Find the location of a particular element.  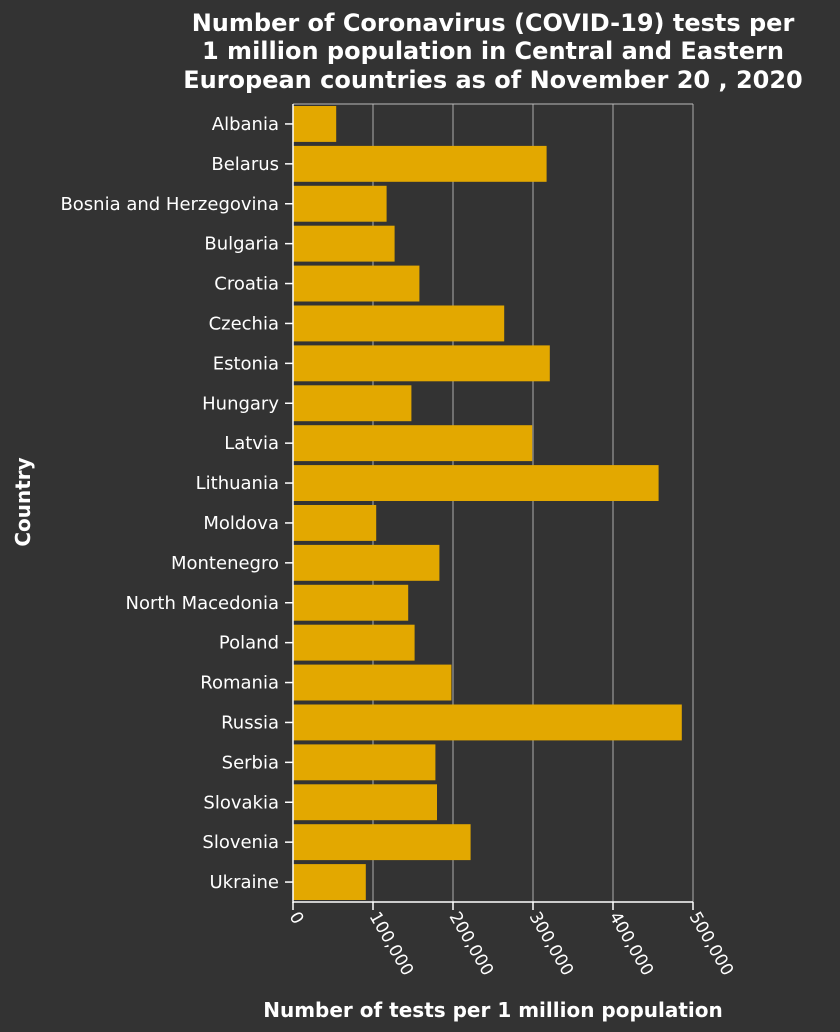

y-tick-label: Ukraine is located at coordinates (244, 882).